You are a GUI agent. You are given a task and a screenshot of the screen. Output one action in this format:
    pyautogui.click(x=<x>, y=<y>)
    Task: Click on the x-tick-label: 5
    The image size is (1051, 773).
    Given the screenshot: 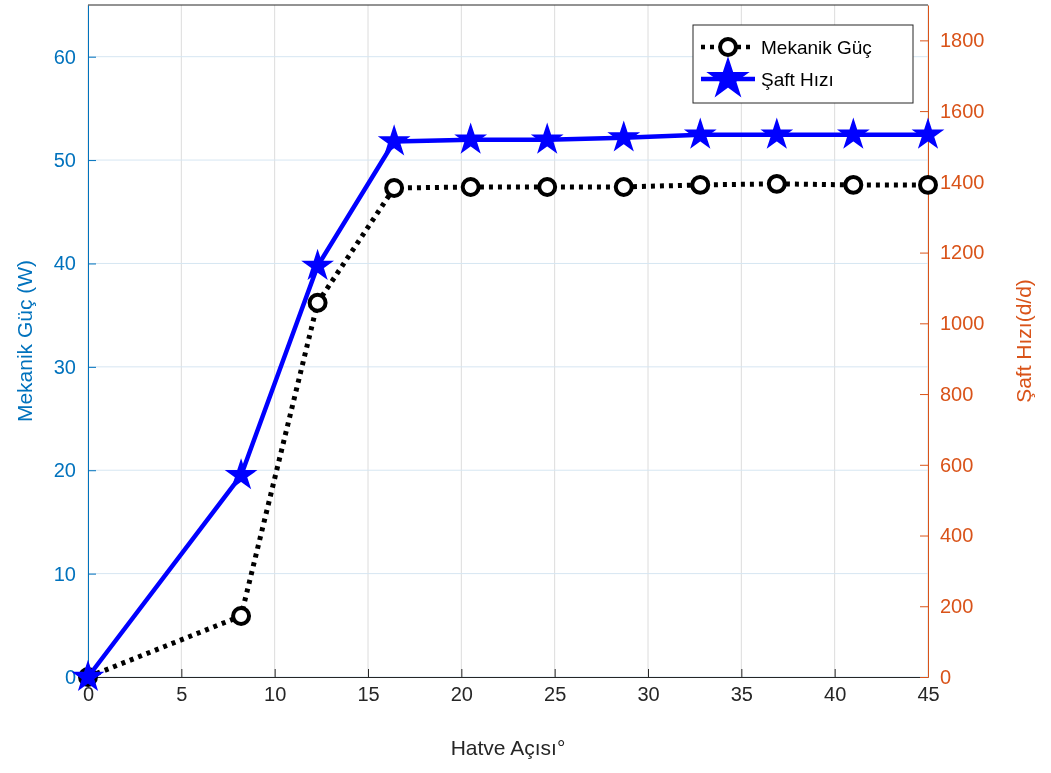 What is the action you would take?
    pyautogui.click(x=182, y=694)
    